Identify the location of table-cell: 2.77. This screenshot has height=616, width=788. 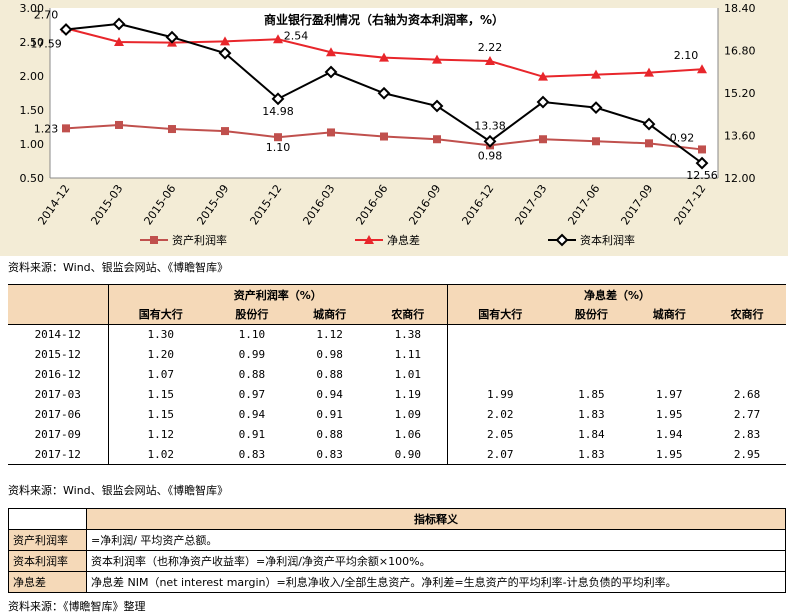
(747, 414).